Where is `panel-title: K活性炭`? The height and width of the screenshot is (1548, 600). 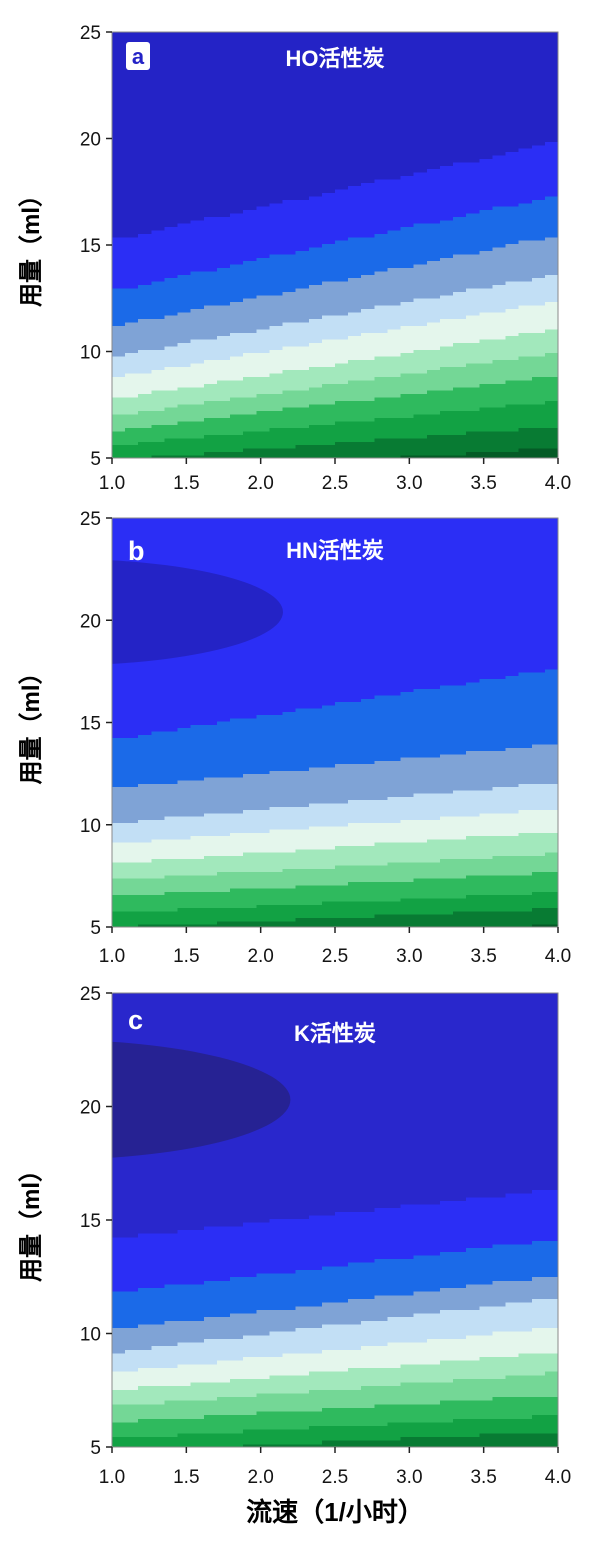
panel-title: K活性炭 is located at coordinates (335, 1033).